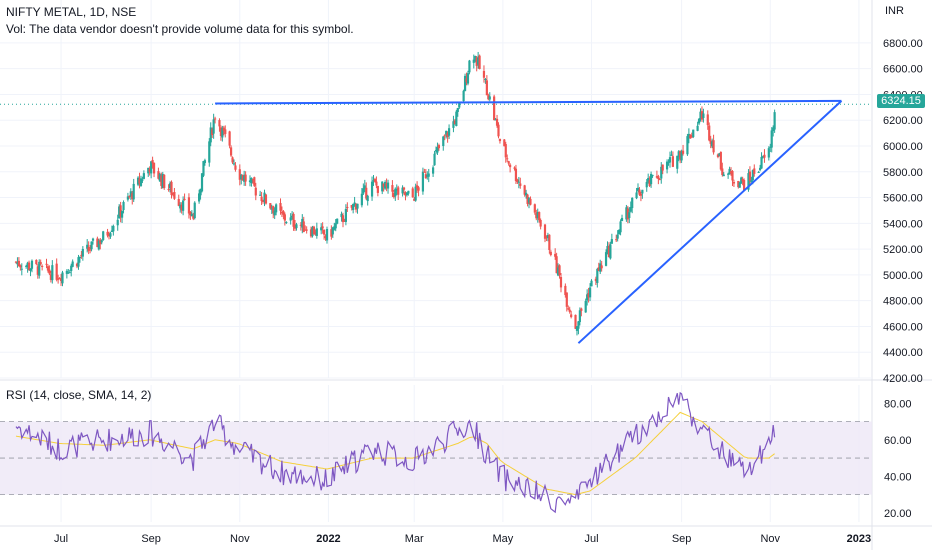 This screenshot has height=550, width=932. I want to click on price-tick-label: 4800.00, so click(903, 302).